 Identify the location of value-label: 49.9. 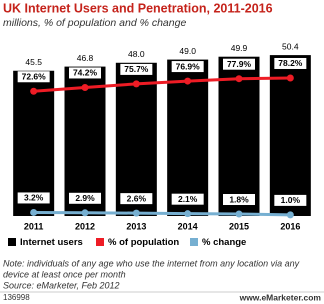
(239, 48).